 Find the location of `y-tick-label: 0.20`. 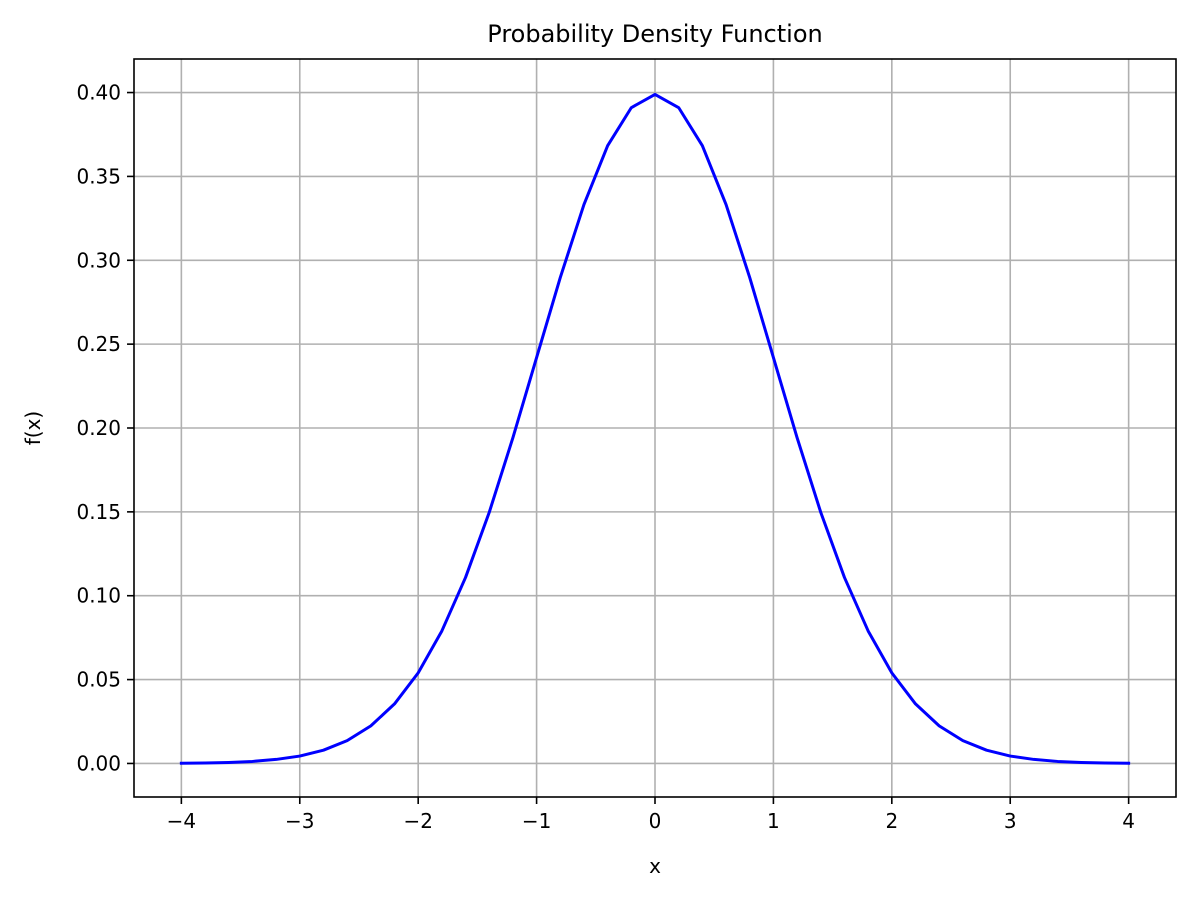

y-tick-label: 0.20 is located at coordinates (98, 428).